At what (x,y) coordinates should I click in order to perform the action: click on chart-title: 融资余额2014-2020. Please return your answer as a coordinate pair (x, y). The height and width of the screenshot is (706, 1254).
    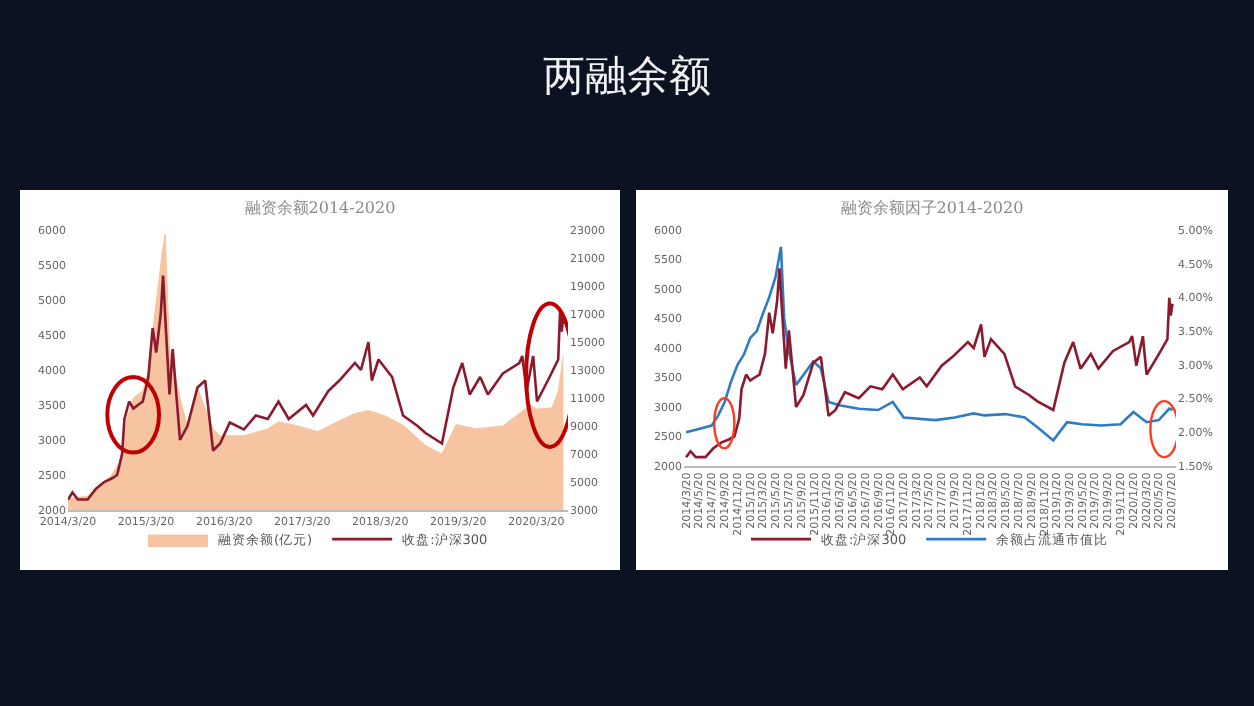
    Looking at the image, I should click on (320, 207).